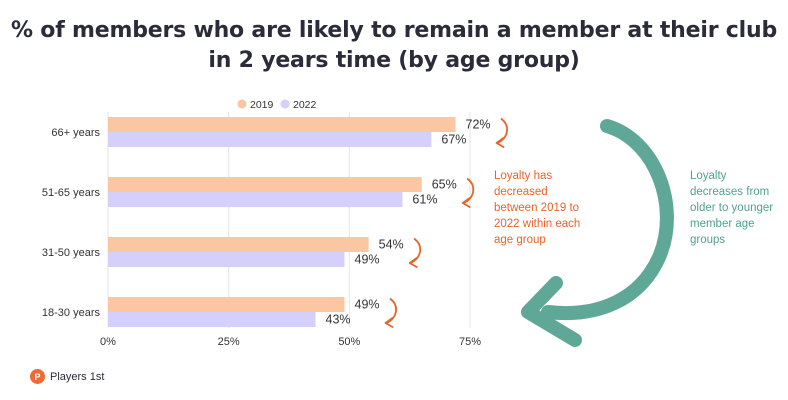 The width and height of the screenshot is (788, 400). I want to click on x-tick-label: 25%, so click(229, 342).